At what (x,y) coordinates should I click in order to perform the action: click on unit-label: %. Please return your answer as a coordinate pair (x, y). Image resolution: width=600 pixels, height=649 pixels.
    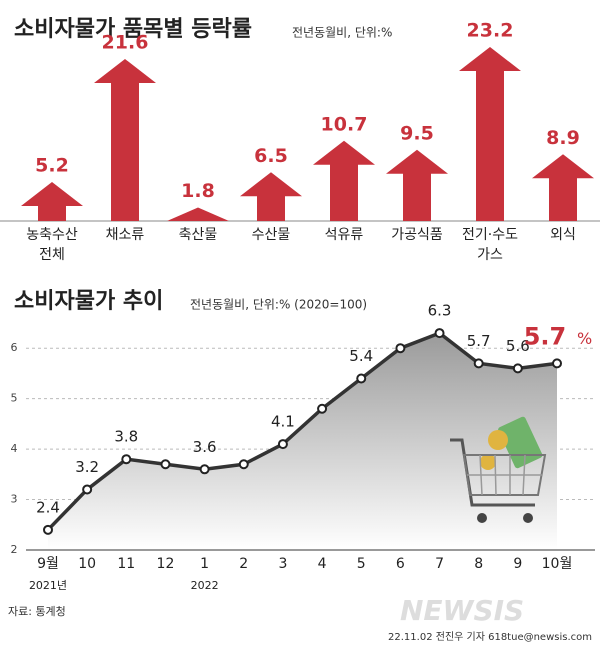
    Looking at the image, I should click on (584, 338).